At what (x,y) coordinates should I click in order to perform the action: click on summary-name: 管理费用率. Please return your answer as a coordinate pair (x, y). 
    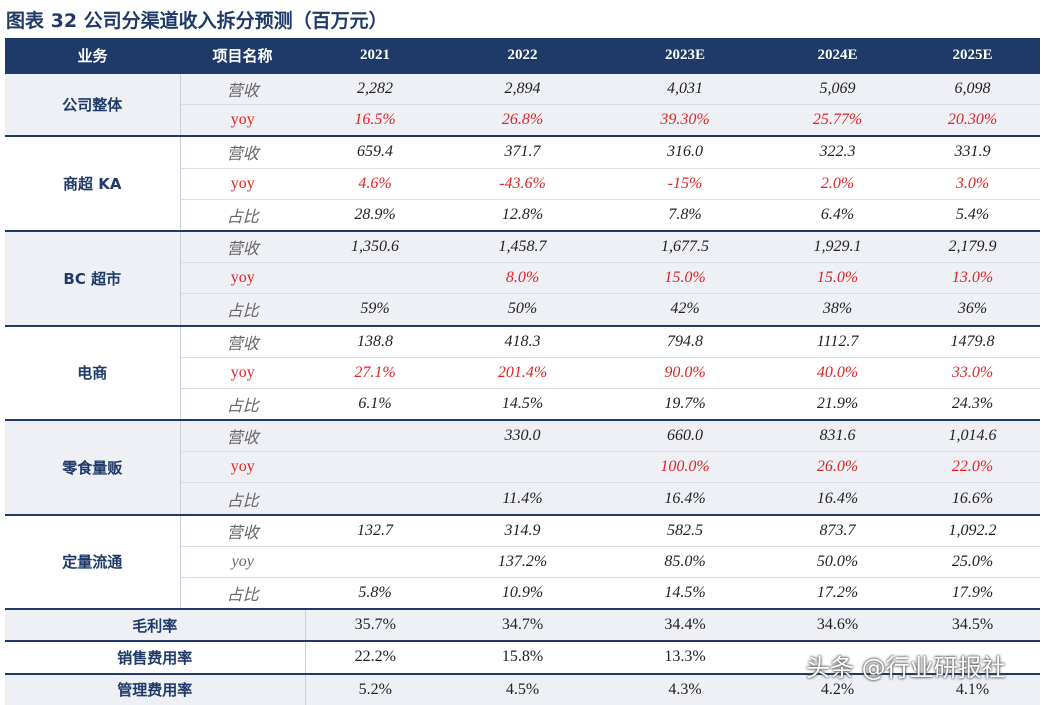
    Looking at the image, I should click on (155, 688).